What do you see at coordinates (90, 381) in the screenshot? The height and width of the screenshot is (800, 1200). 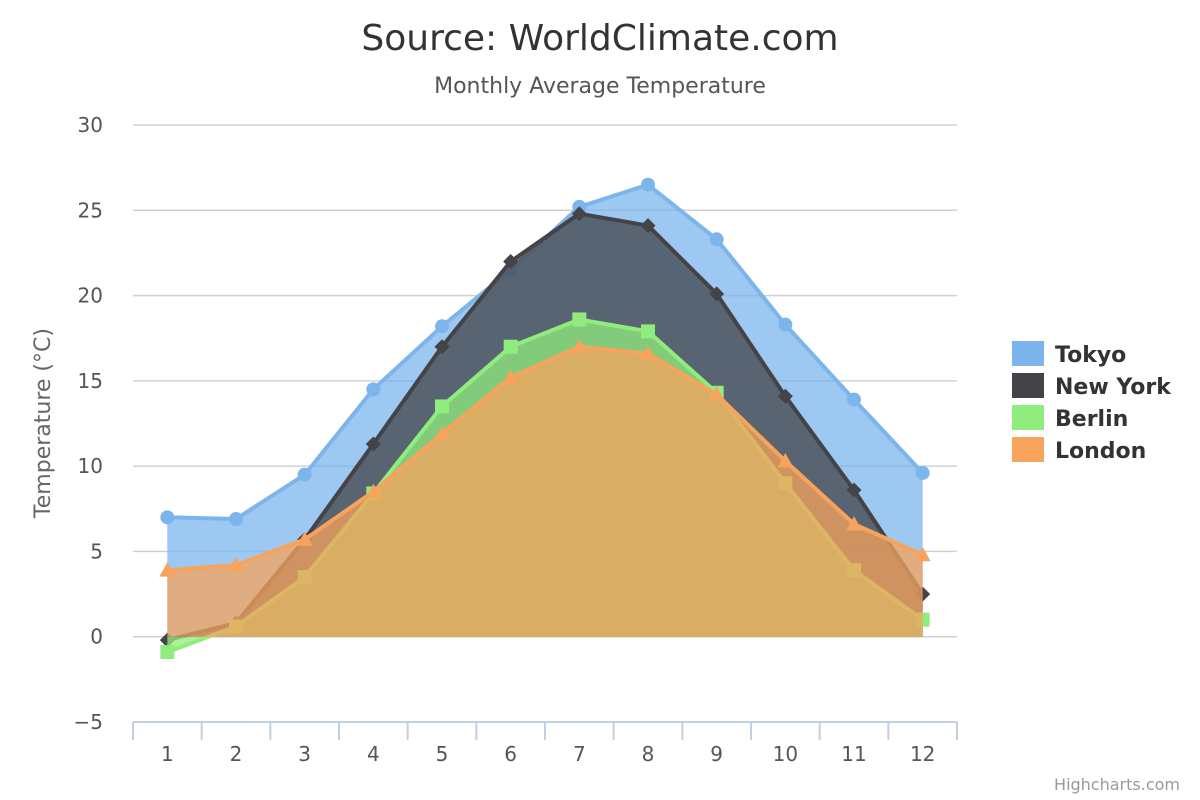 I see `y-tick-label: 15` at bounding box center [90, 381].